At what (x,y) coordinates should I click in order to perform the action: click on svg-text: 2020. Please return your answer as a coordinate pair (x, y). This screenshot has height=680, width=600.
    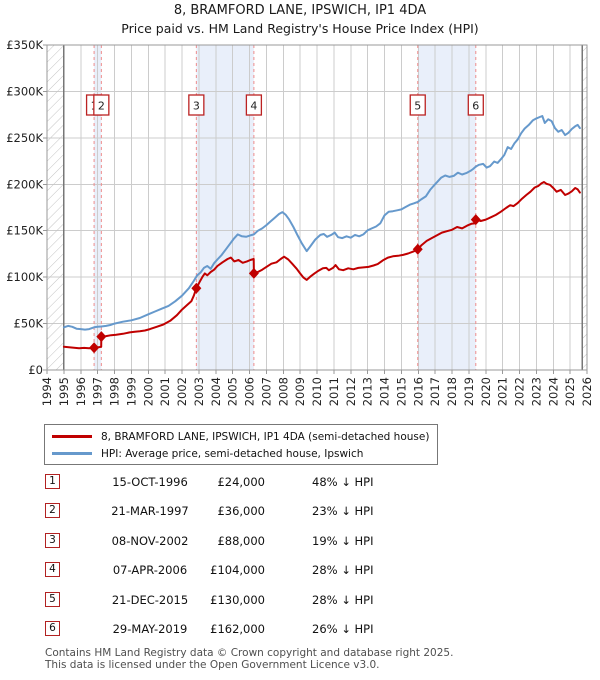
    Looking at the image, I should click on (486, 391).